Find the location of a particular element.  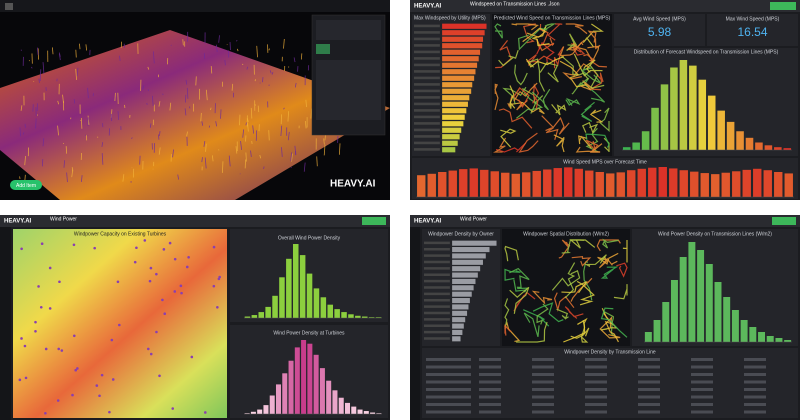

heat-map-detail is located at coordinates (119, 327).